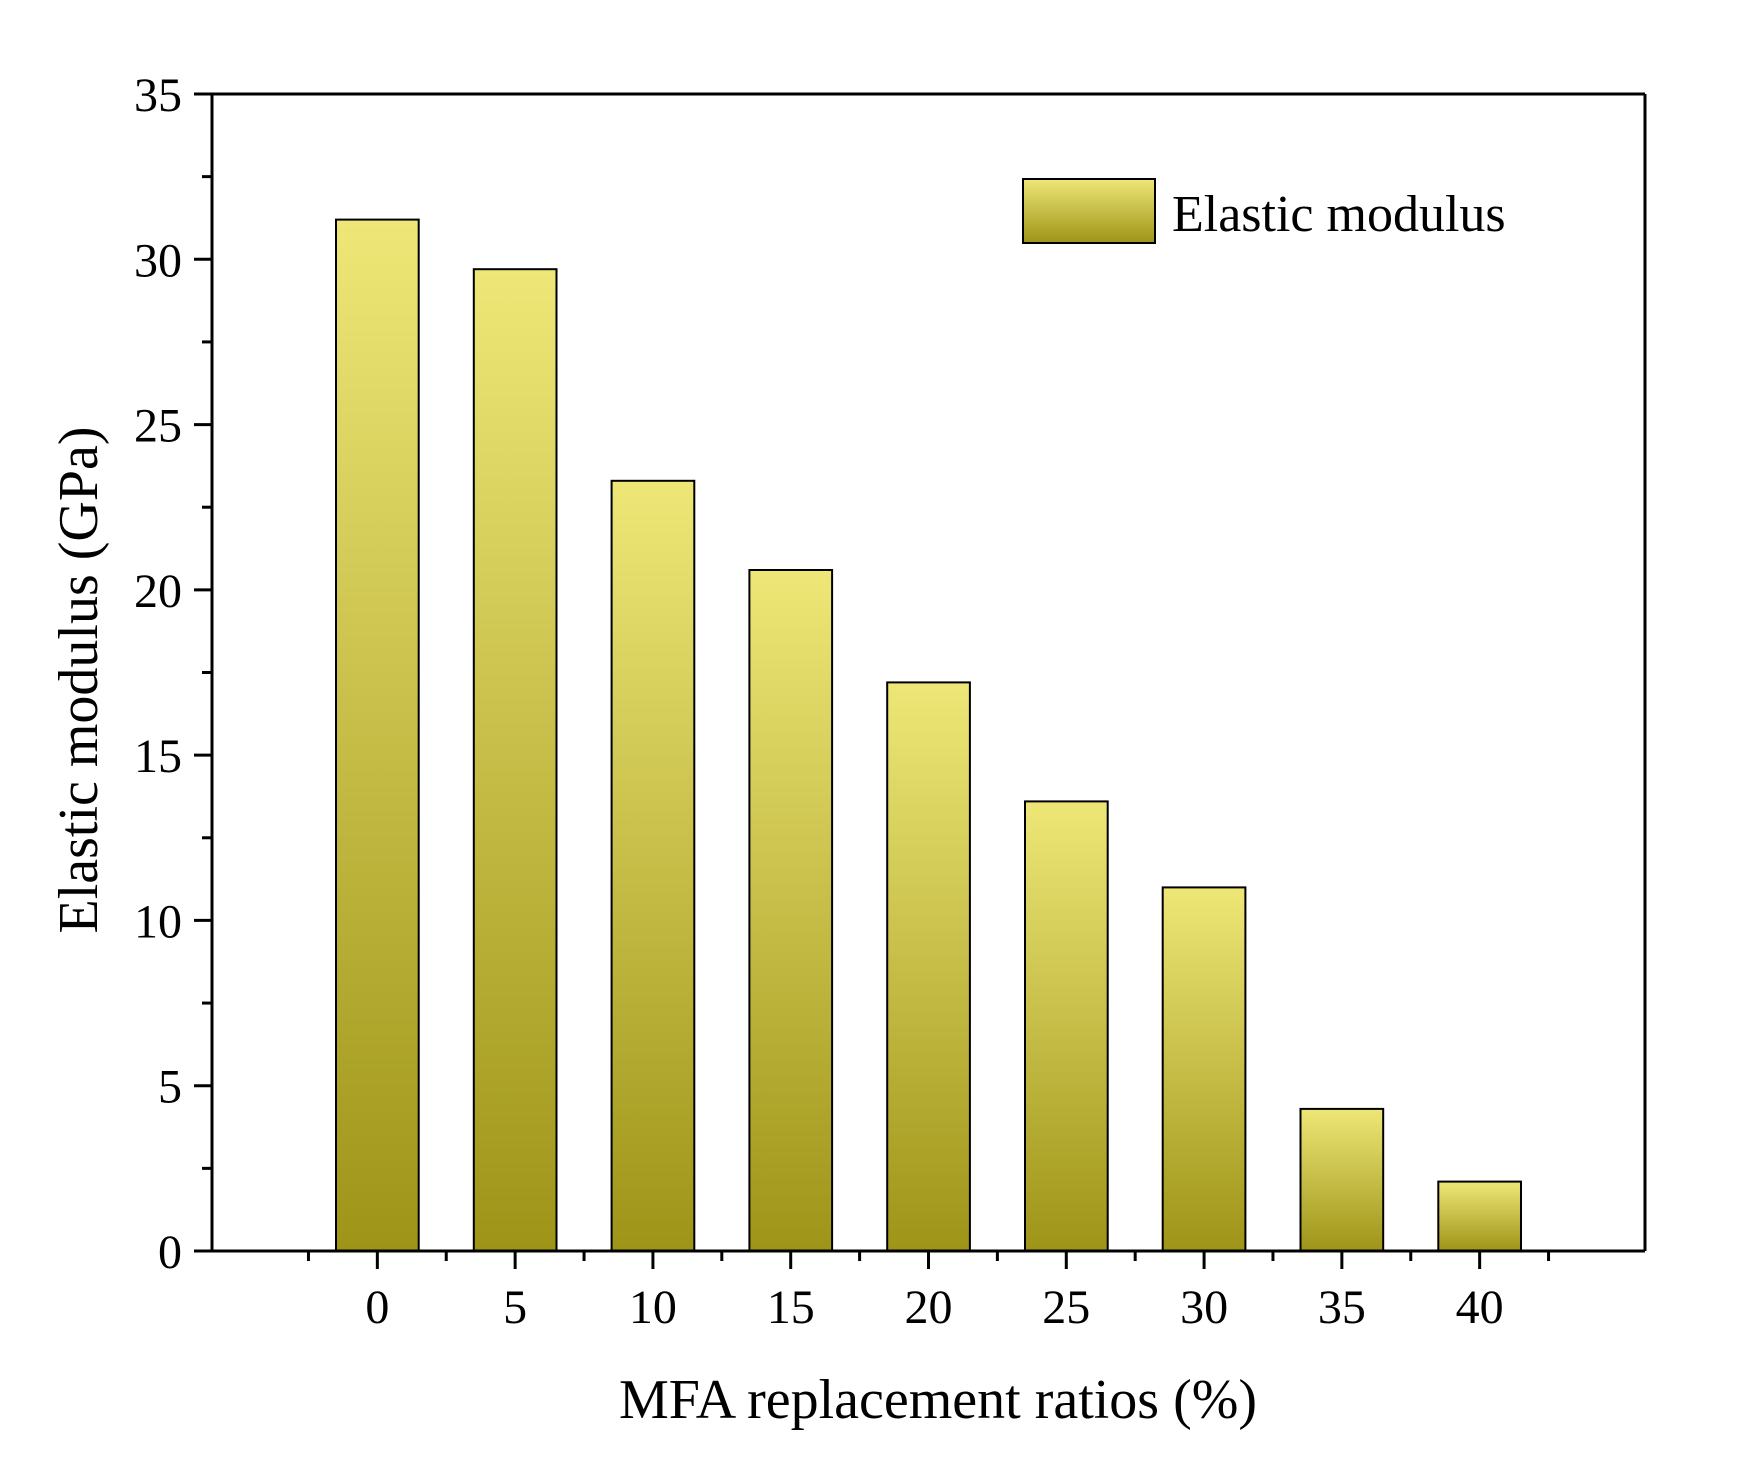 The height and width of the screenshot is (1479, 1738). What do you see at coordinates (79, 679) in the screenshot?
I see `y-axis-title: Elastic modulus (GPa)` at bounding box center [79, 679].